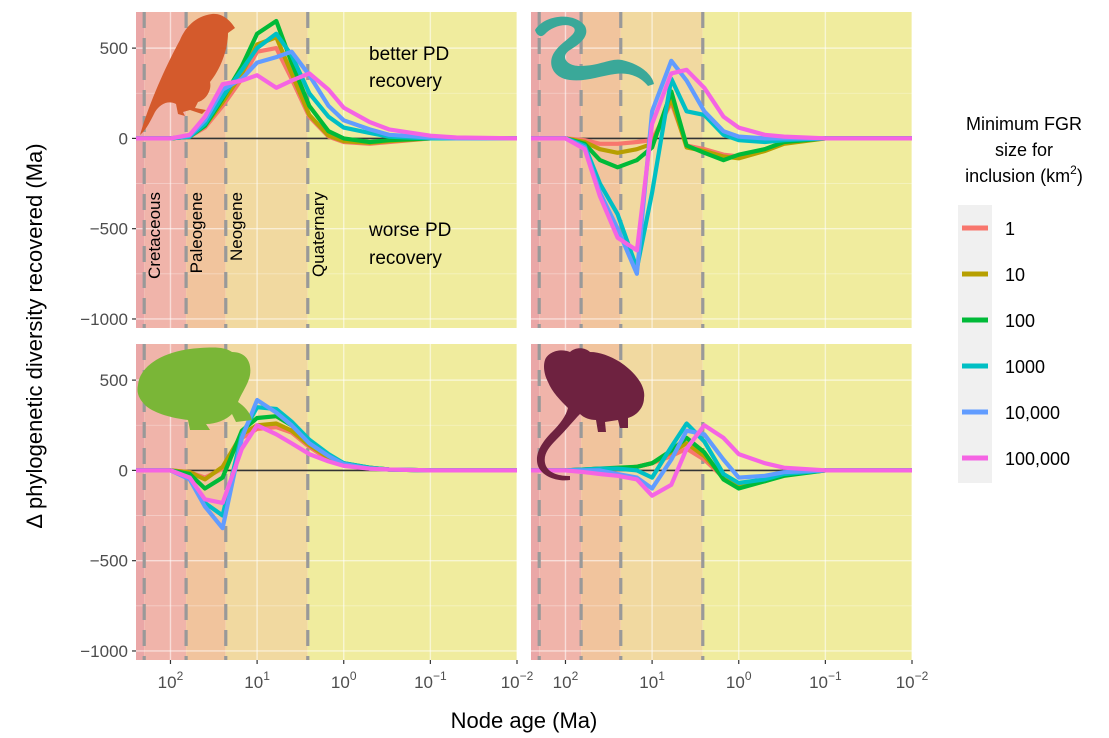 This screenshot has height=738, width=1109. What do you see at coordinates (566, 680) in the screenshot?
I see `x-tick-label-1-0: 10²` at bounding box center [566, 680].